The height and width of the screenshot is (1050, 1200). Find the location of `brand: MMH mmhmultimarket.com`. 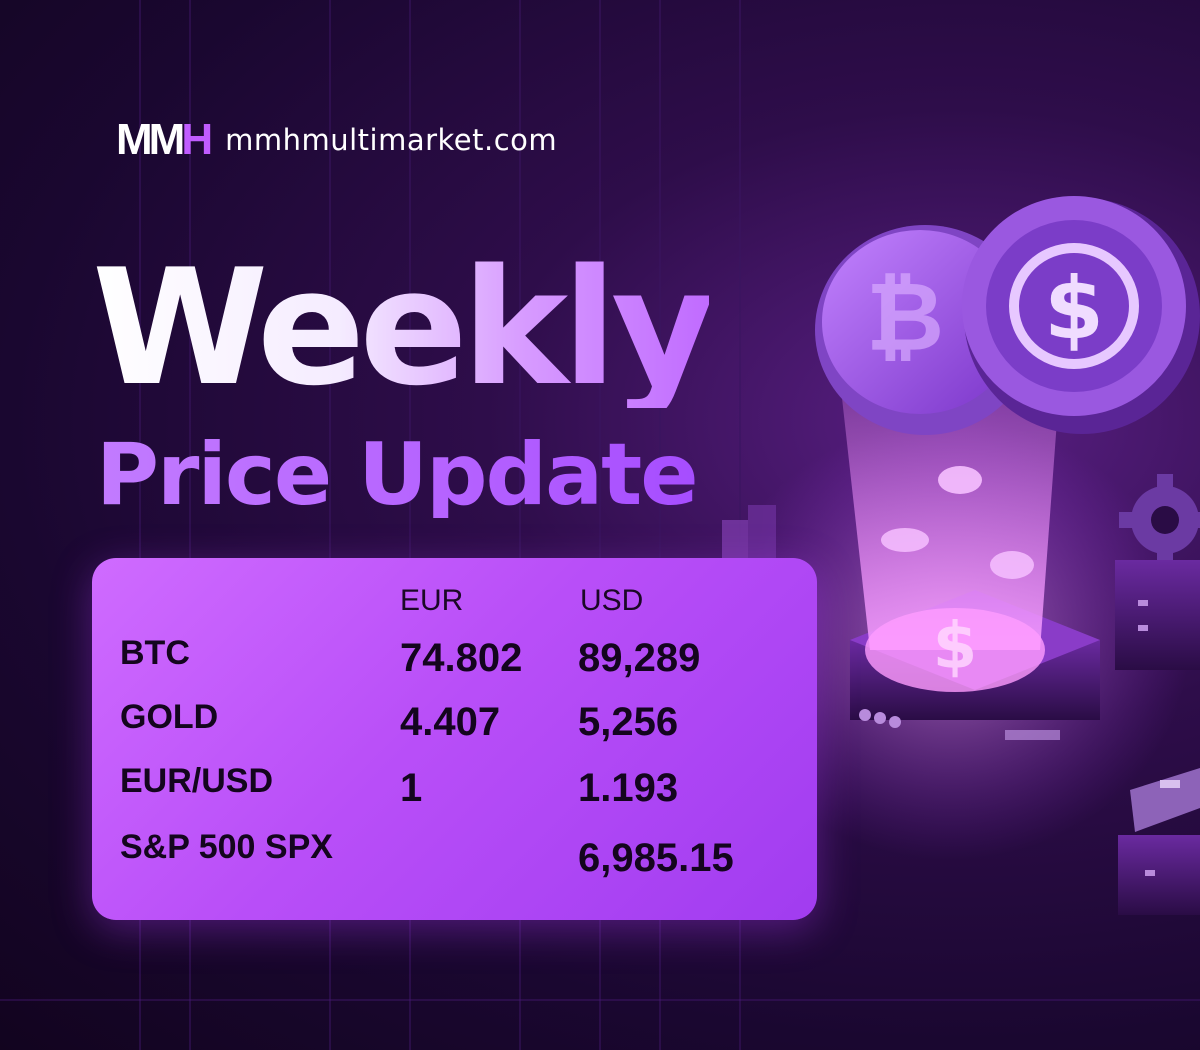

brand: MMH mmhmultimarket.com is located at coordinates (336, 140).